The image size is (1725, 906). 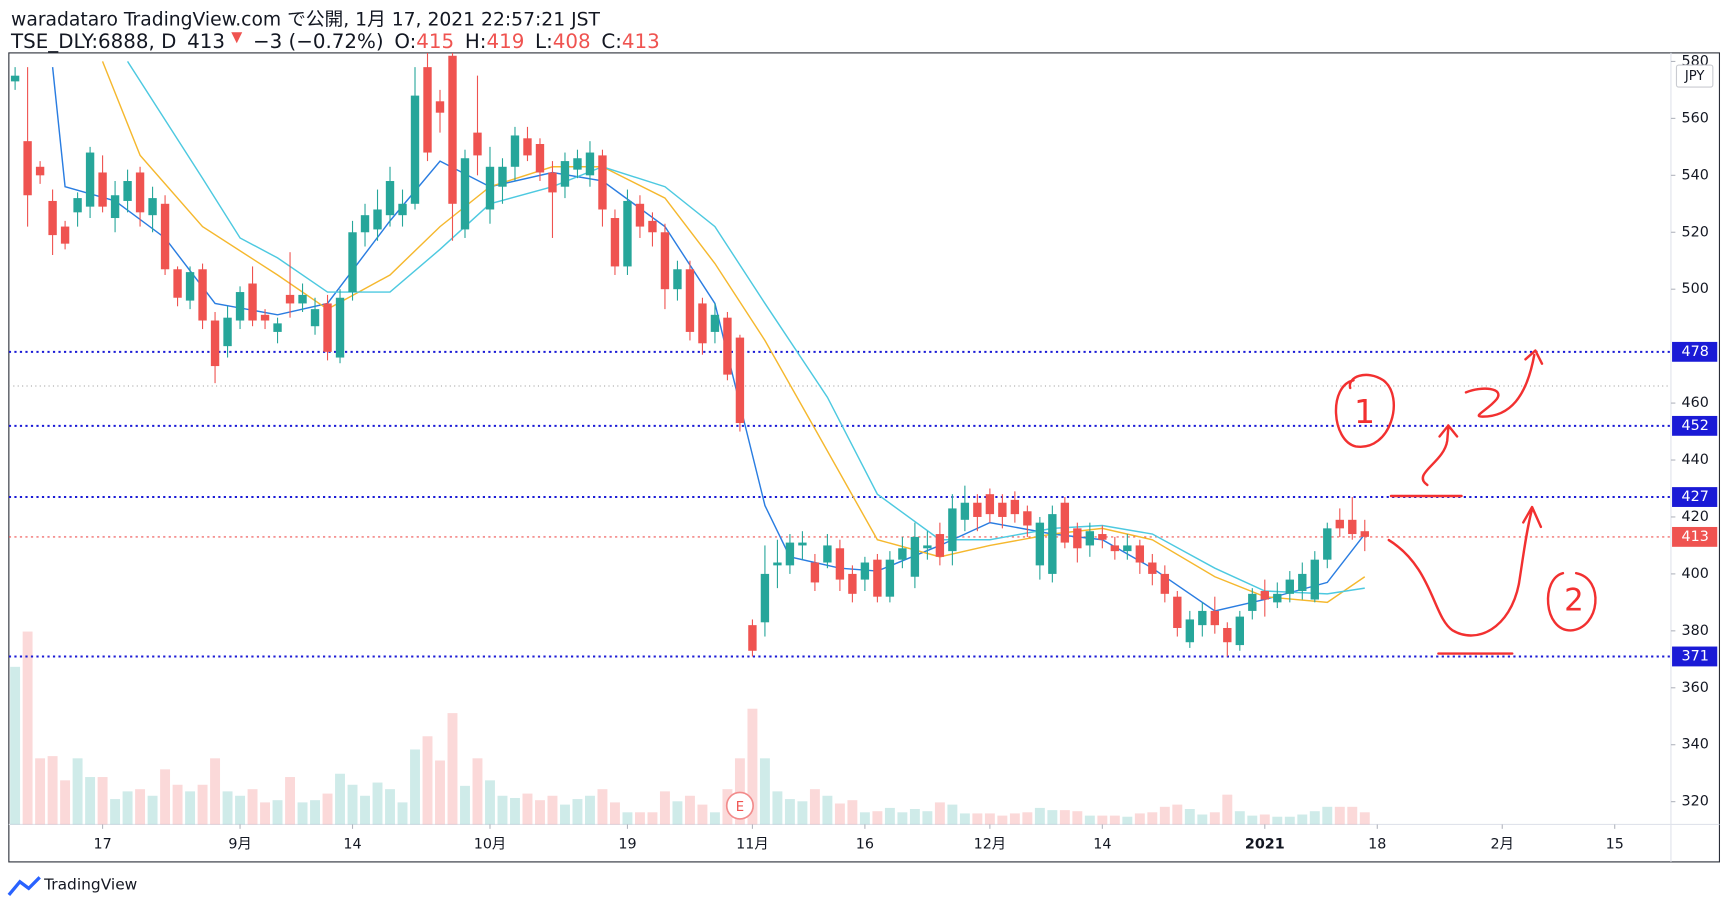 I want to click on y-tick-label: 340, so click(x=1695, y=745).